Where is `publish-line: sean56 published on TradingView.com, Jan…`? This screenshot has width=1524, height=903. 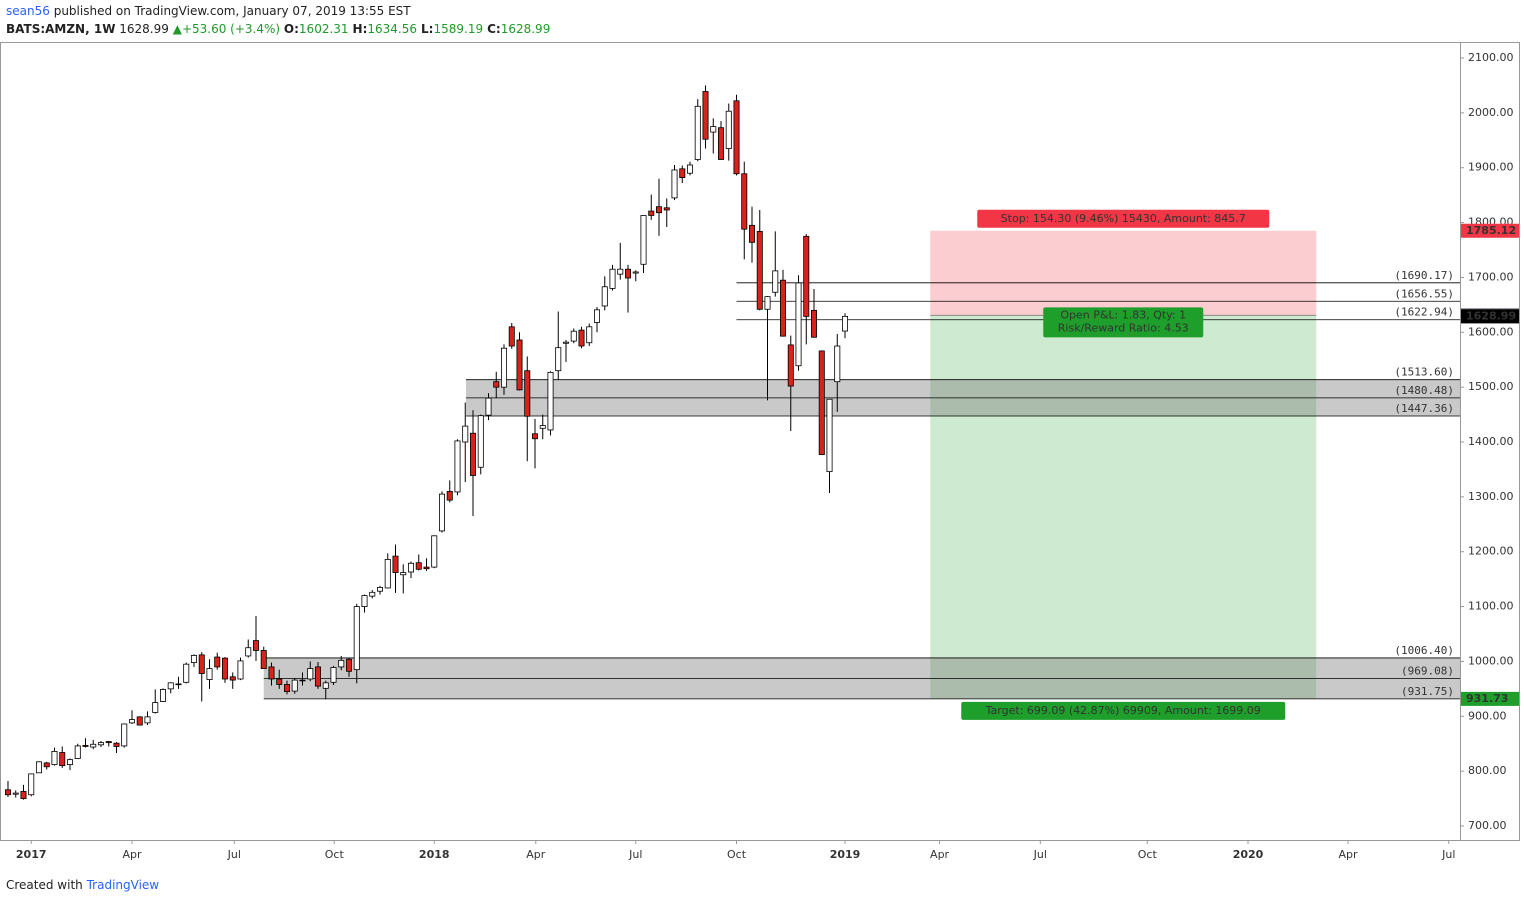
publish-line: sean56 published on TradingView.com, Jan… is located at coordinates (208, 11).